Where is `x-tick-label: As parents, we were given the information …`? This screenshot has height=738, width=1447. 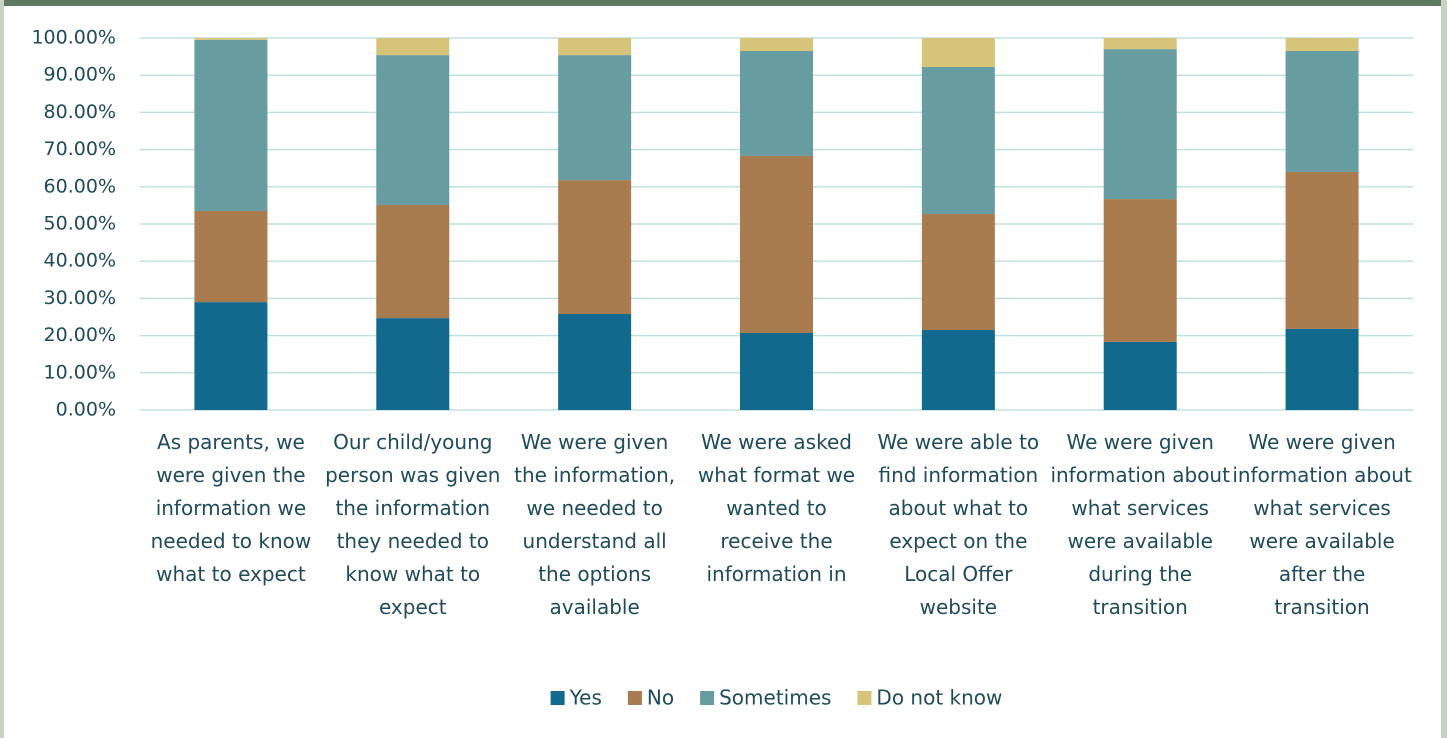 x-tick-label: As parents, we were given the information … is located at coordinates (231, 508).